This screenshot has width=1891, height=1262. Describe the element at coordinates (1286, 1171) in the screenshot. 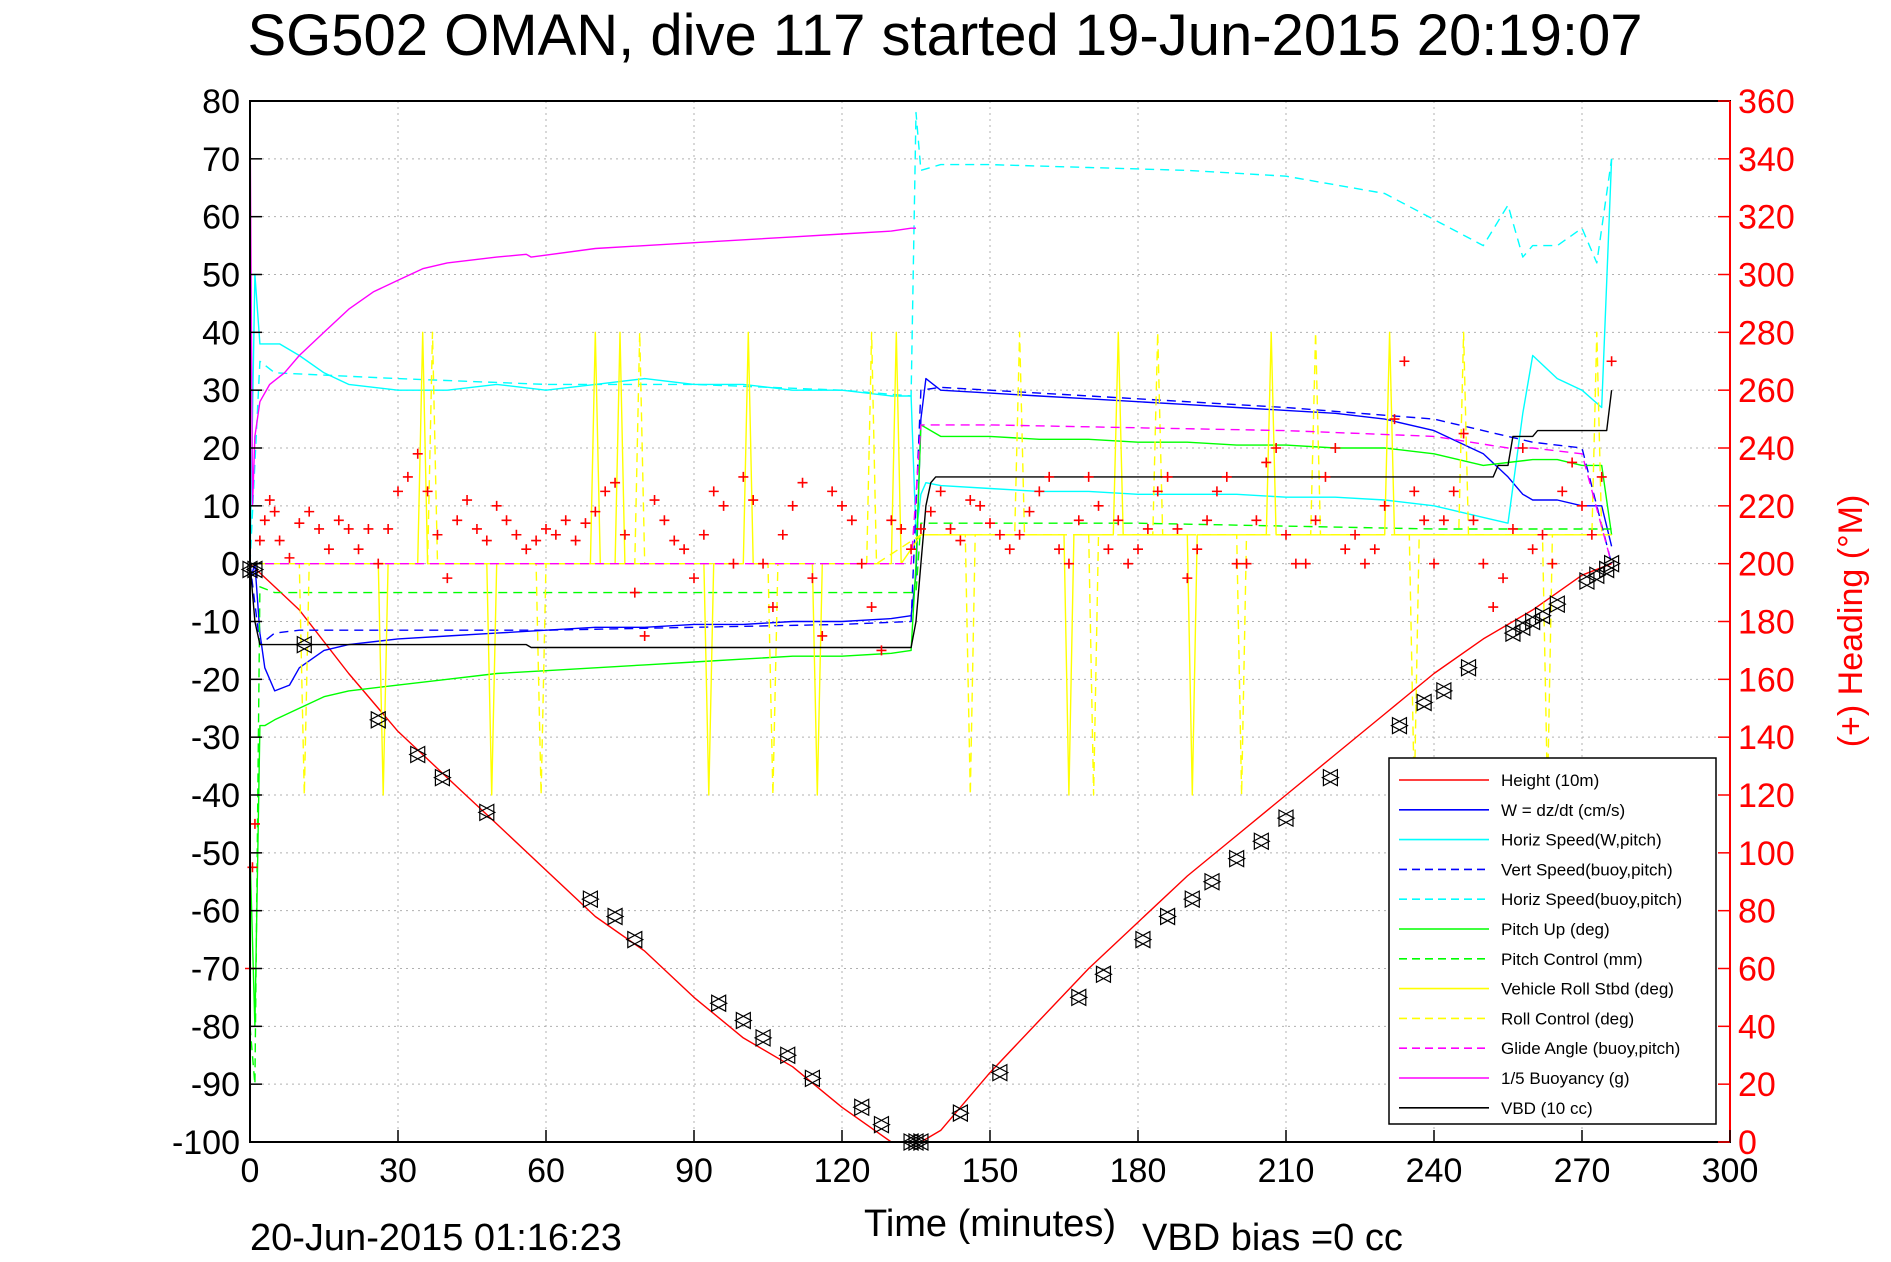

I see `x-tick-label: 210` at that location.